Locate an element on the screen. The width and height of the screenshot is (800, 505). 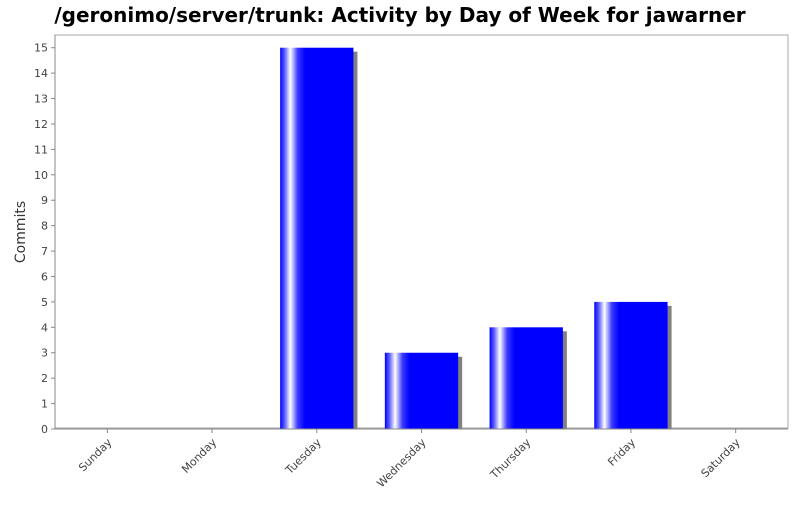
x-tick-label: Saturday is located at coordinates (721, 458).